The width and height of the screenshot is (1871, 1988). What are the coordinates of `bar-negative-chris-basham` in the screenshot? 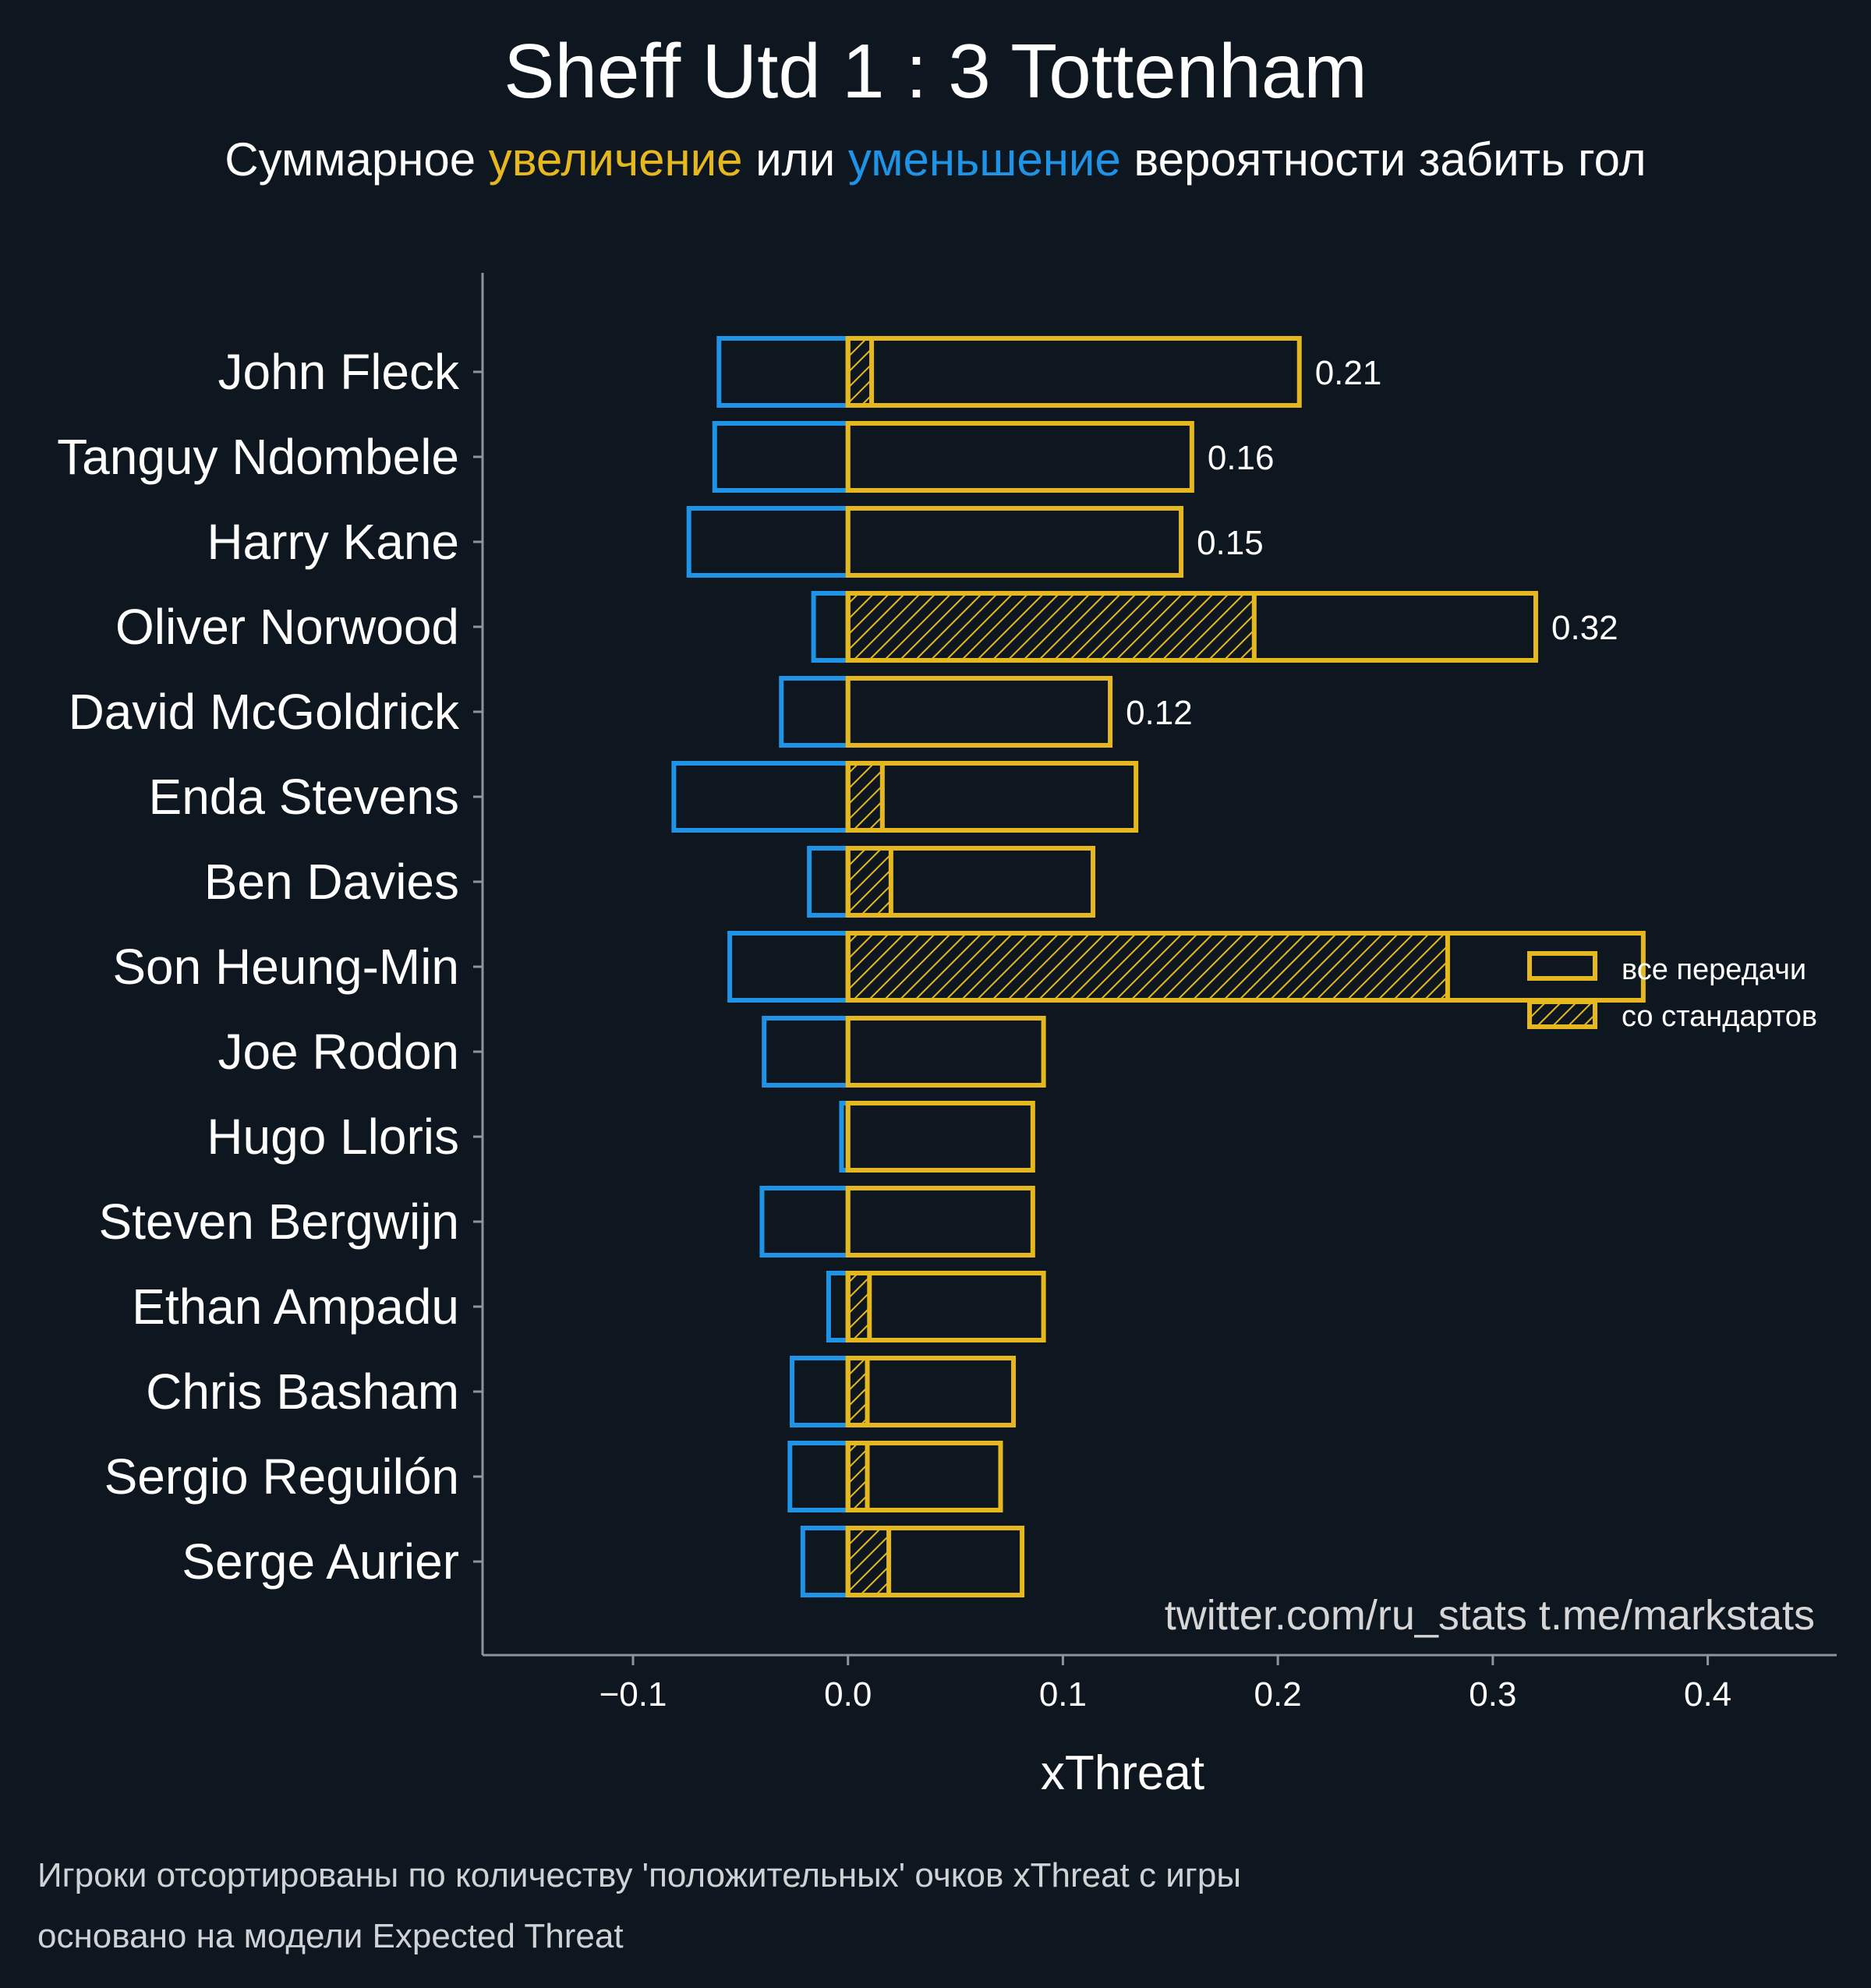 It's located at (820, 1391).